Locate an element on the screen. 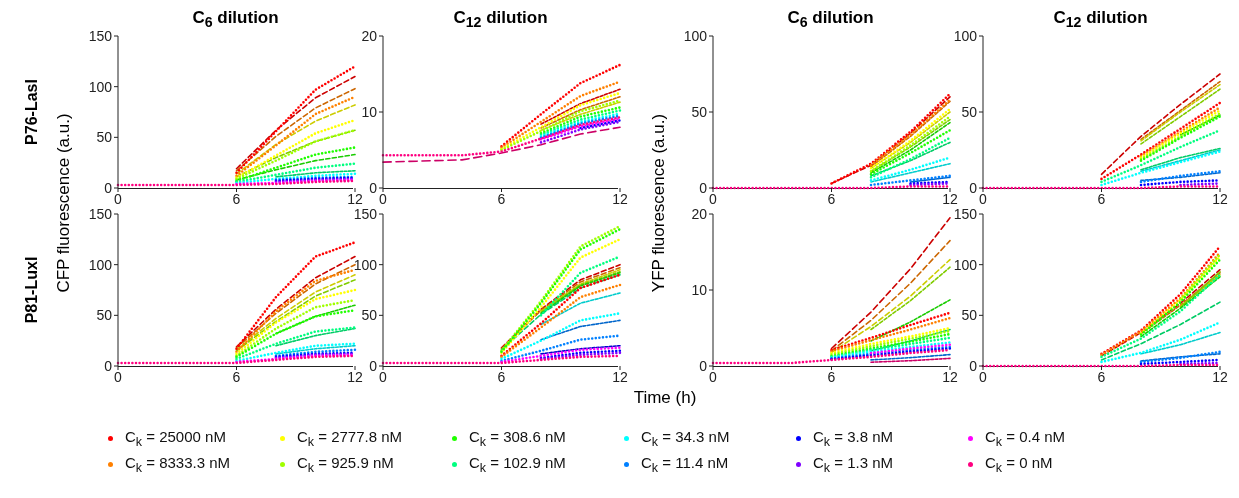  y-axis-title: YFP fluorescence (a.u.) is located at coordinates (659, 203).